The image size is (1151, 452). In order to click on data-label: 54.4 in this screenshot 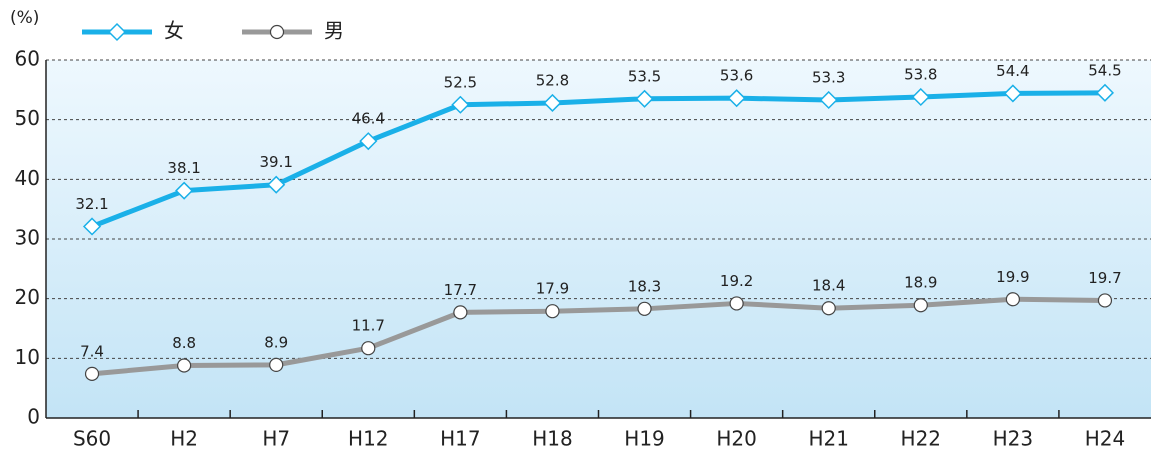, I will do `click(1012, 71)`.